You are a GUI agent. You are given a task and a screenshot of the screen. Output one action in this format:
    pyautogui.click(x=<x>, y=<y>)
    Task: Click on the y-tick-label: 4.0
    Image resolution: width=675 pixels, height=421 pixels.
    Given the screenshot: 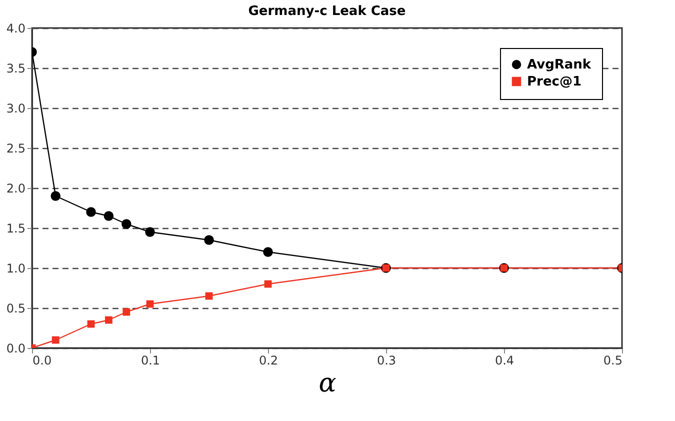 What is the action you would take?
    pyautogui.click(x=16, y=29)
    